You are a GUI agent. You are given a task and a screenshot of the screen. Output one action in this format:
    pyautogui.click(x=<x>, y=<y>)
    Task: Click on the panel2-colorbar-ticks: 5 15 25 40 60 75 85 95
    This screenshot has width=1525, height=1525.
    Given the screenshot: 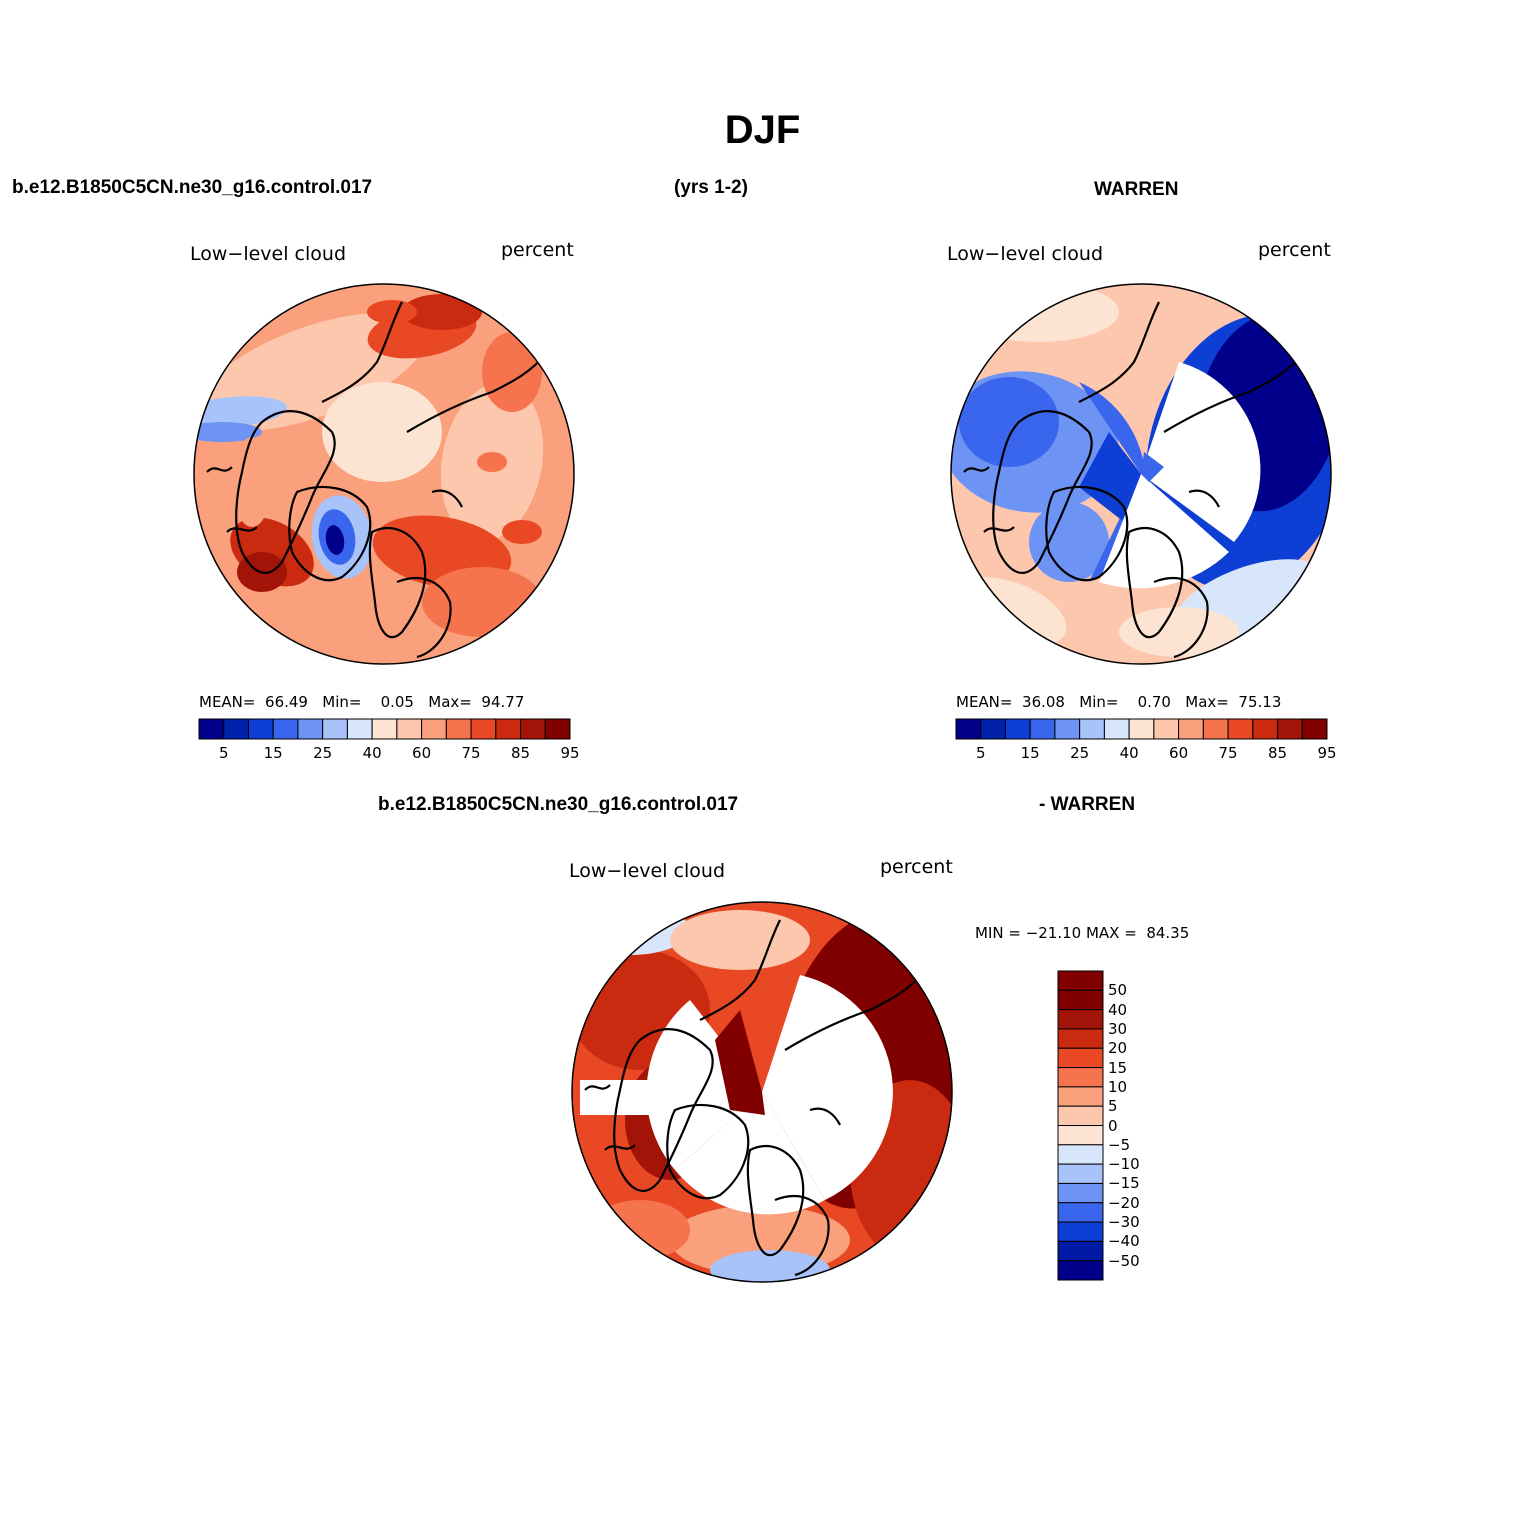 What is the action you would take?
    pyautogui.click(x=1146, y=754)
    